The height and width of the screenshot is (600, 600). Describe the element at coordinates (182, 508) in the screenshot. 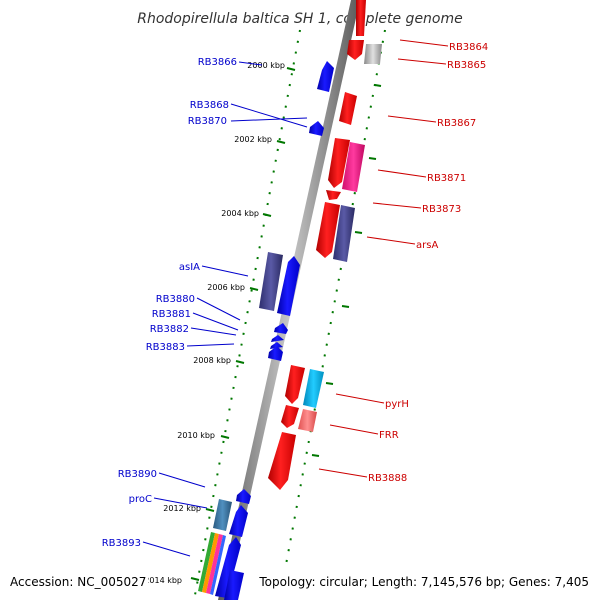

I see `scale-tick-label: 2012 kbp` at that location.